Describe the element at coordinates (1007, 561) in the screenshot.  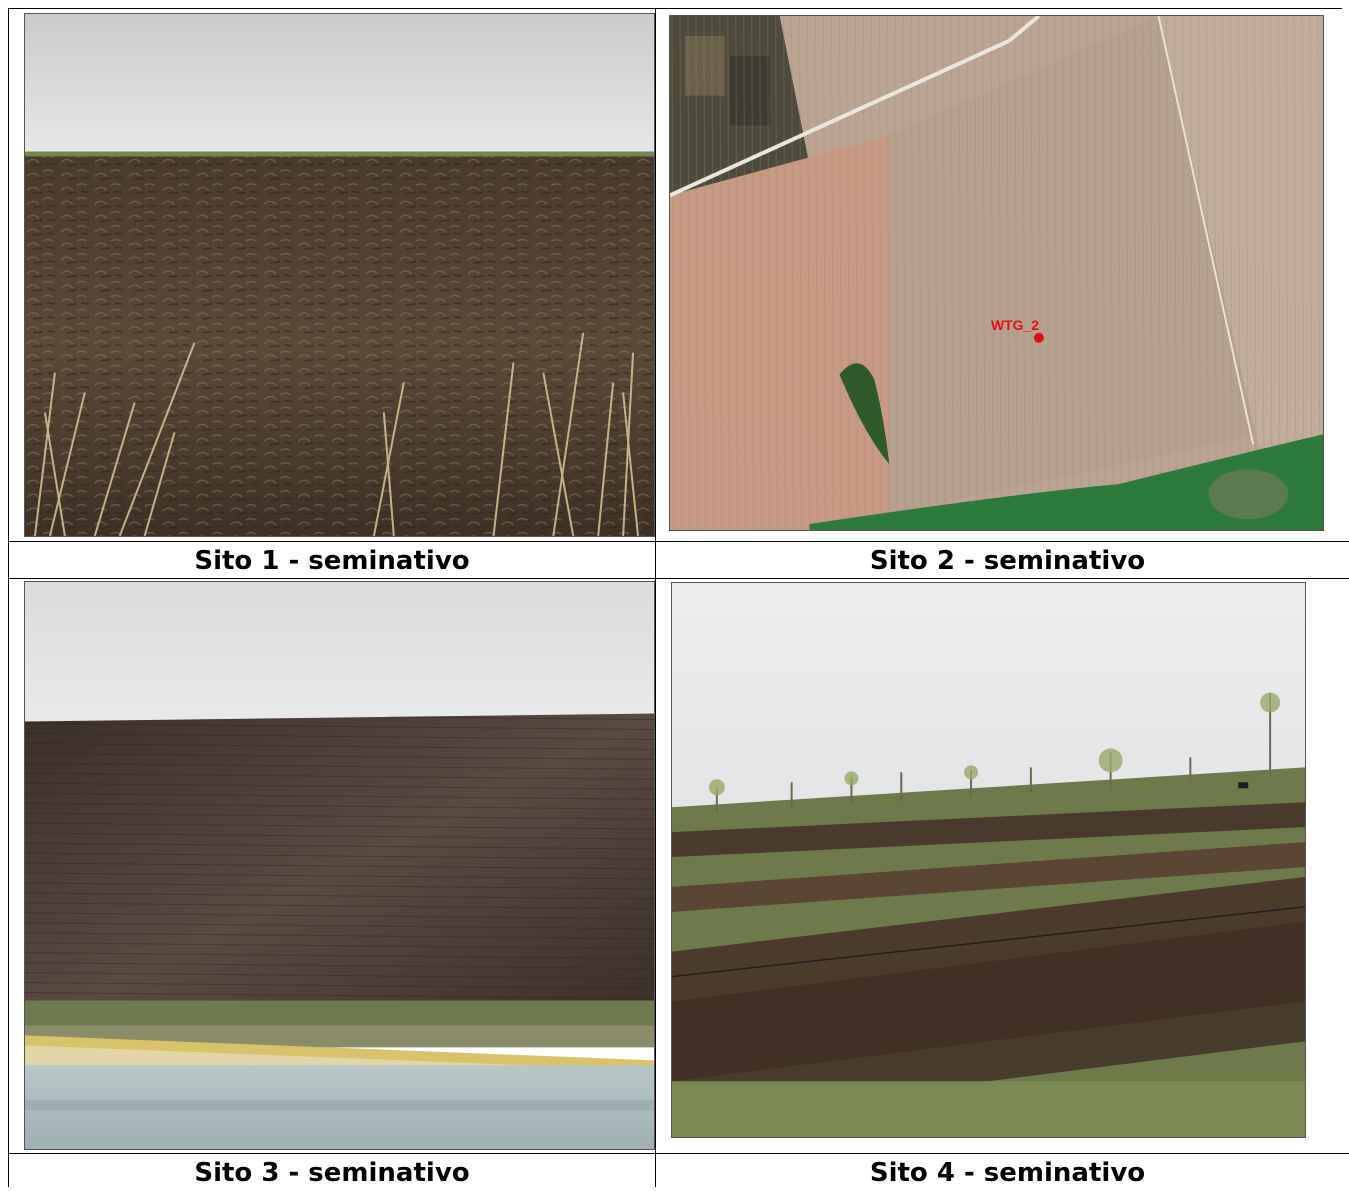
I see `caption-site-2: Sito 2 - seminativo` at that location.